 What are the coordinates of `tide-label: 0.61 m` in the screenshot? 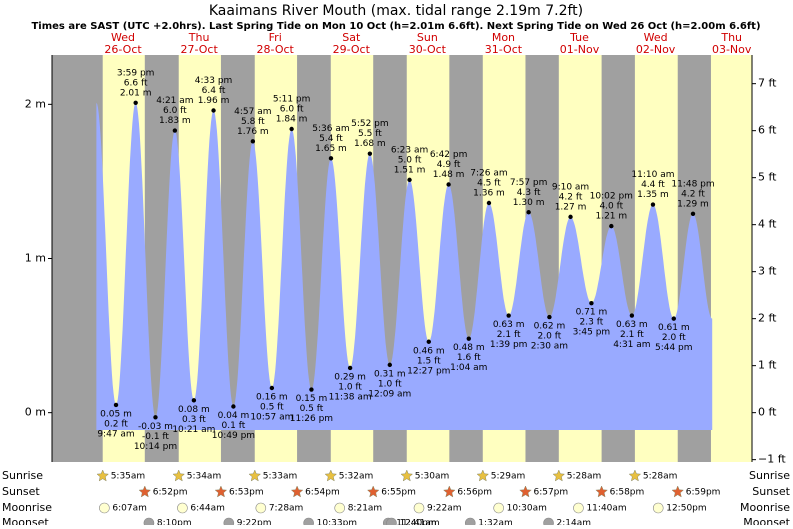 It's located at (674, 328).